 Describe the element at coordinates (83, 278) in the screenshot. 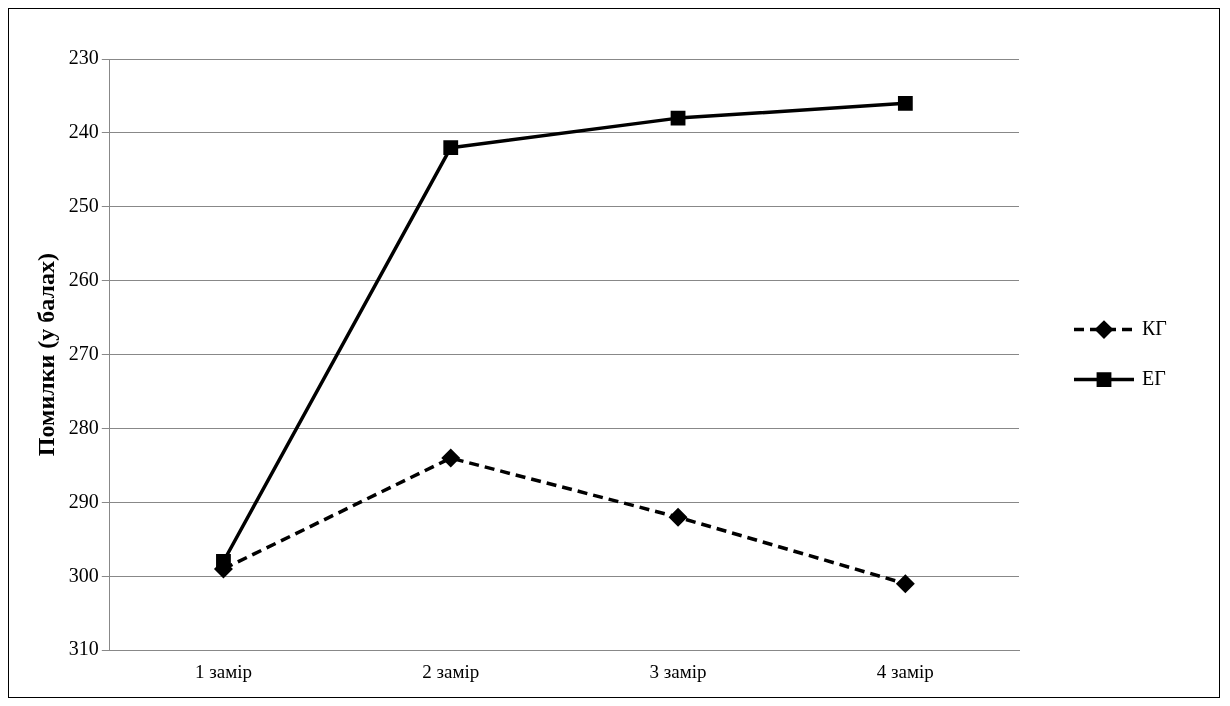

I see `y-tick-label: 260` at that location.